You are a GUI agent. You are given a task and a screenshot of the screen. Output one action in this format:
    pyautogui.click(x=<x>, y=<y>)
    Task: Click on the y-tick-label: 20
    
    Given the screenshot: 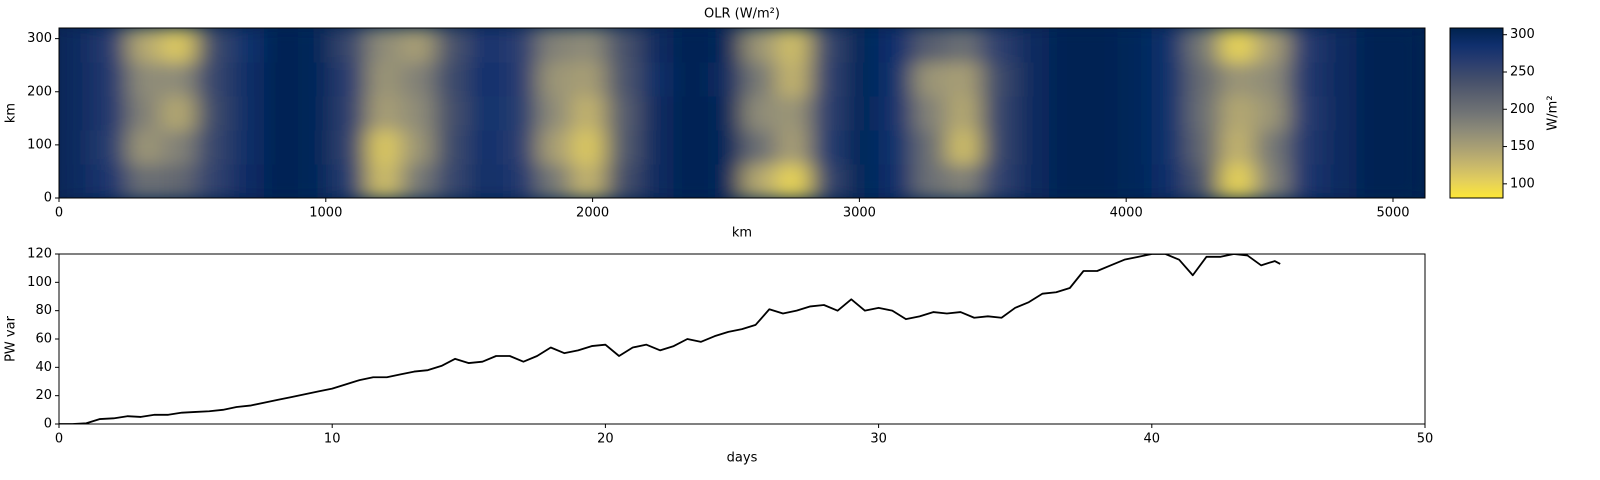 What is the action you would take?
    pyautogui.click(x=43, y=395)
    